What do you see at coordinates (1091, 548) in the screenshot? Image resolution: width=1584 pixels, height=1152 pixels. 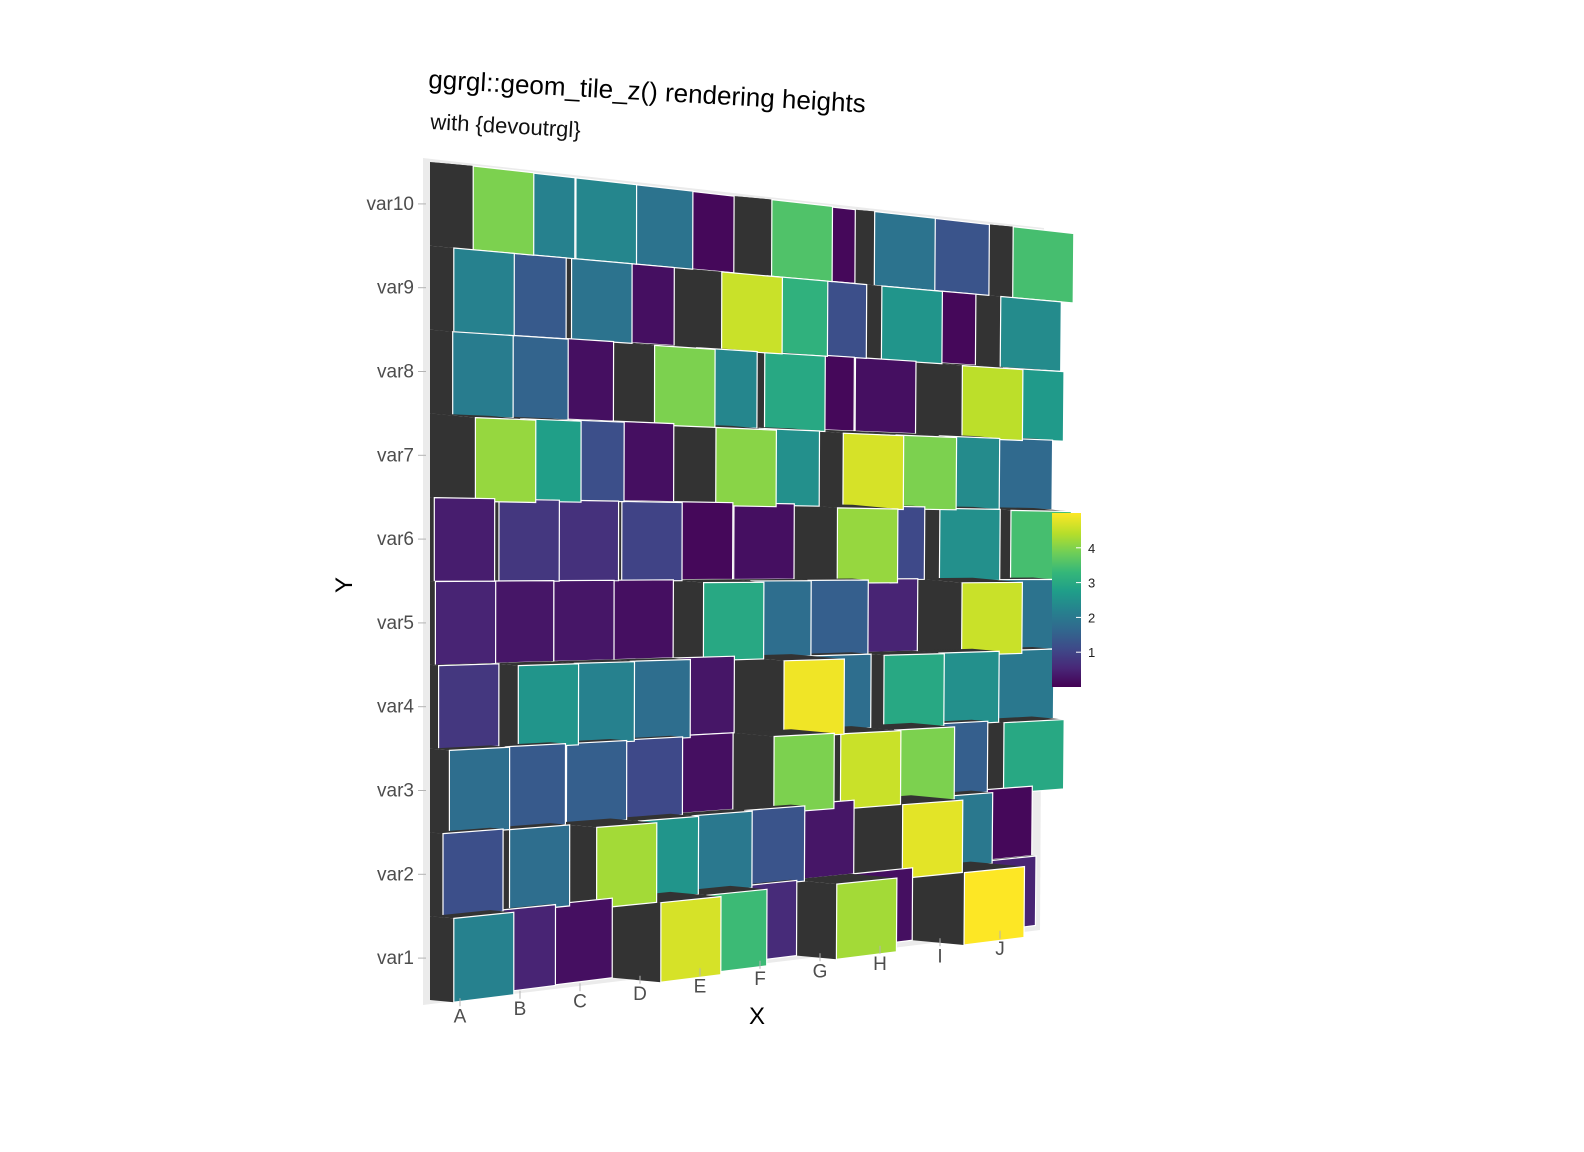 I see `legend-tick-label: 4` at bounding box center [1091, 548].